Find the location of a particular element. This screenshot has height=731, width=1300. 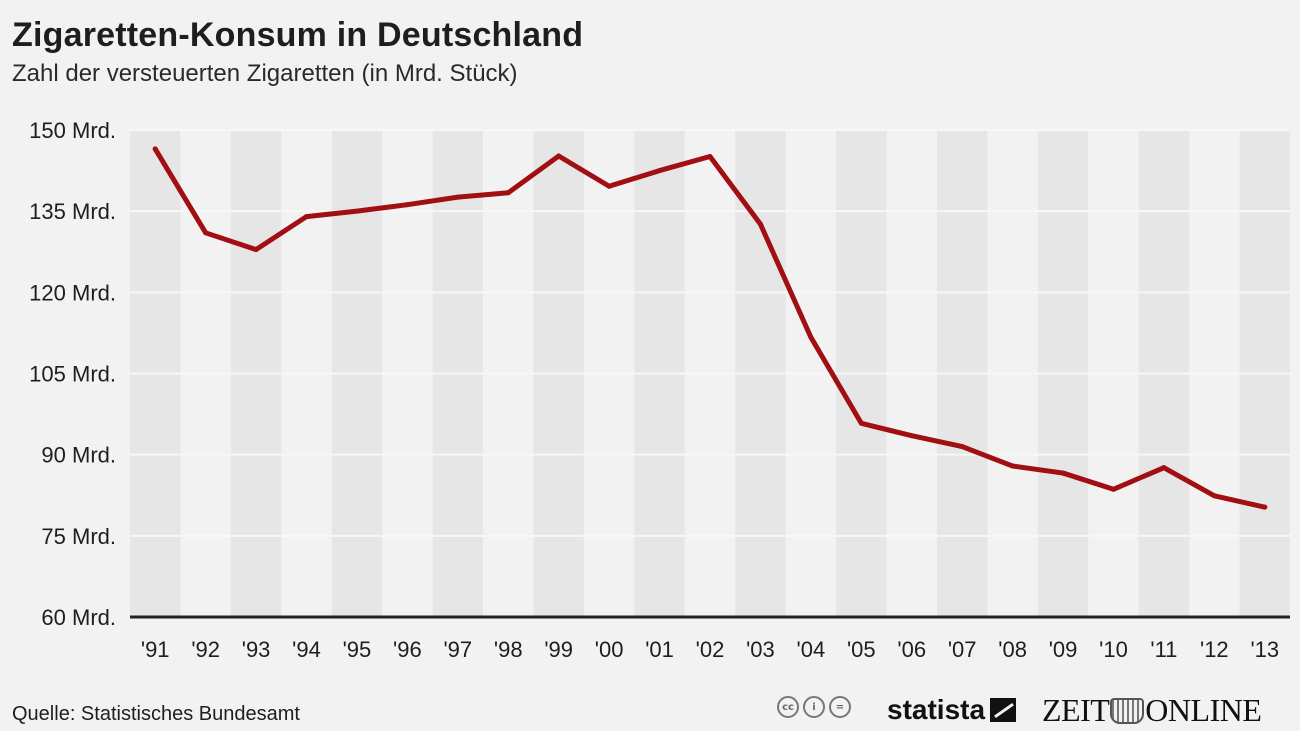

x-tick-label: '03 is located at coordinates (760, 649).